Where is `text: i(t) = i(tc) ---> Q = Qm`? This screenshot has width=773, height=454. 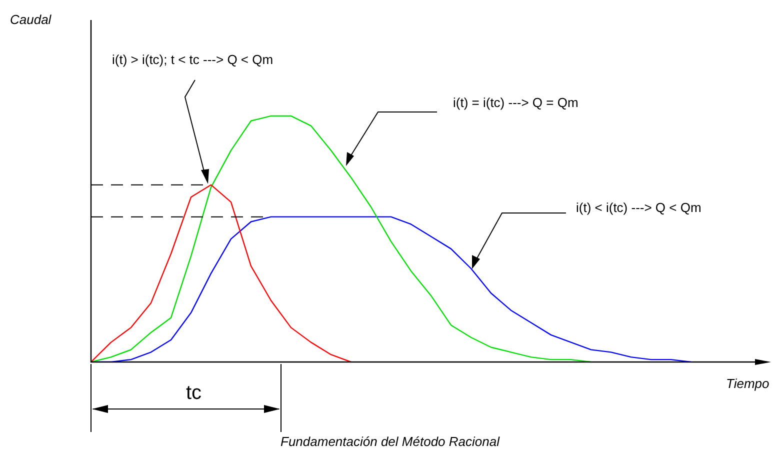 text: i(t) = i(tc) ---> Q = Qm is located at coordinates (515, 102).